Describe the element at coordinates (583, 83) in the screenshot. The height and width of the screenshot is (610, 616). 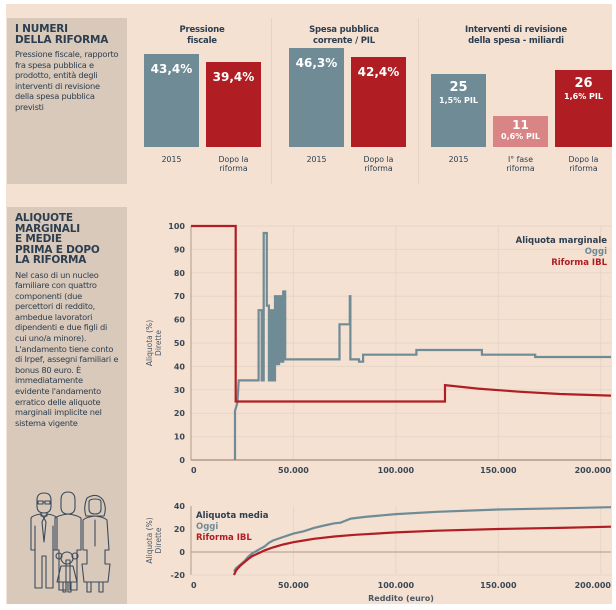
I see `bar-value: 26` at that location.